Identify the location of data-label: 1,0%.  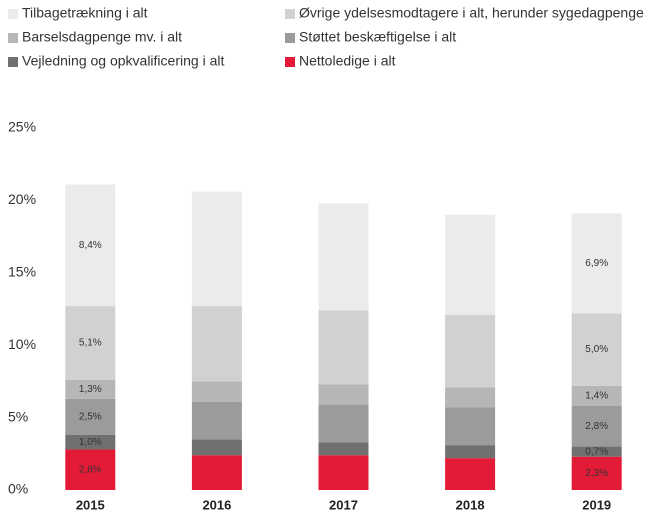
(90, 442).